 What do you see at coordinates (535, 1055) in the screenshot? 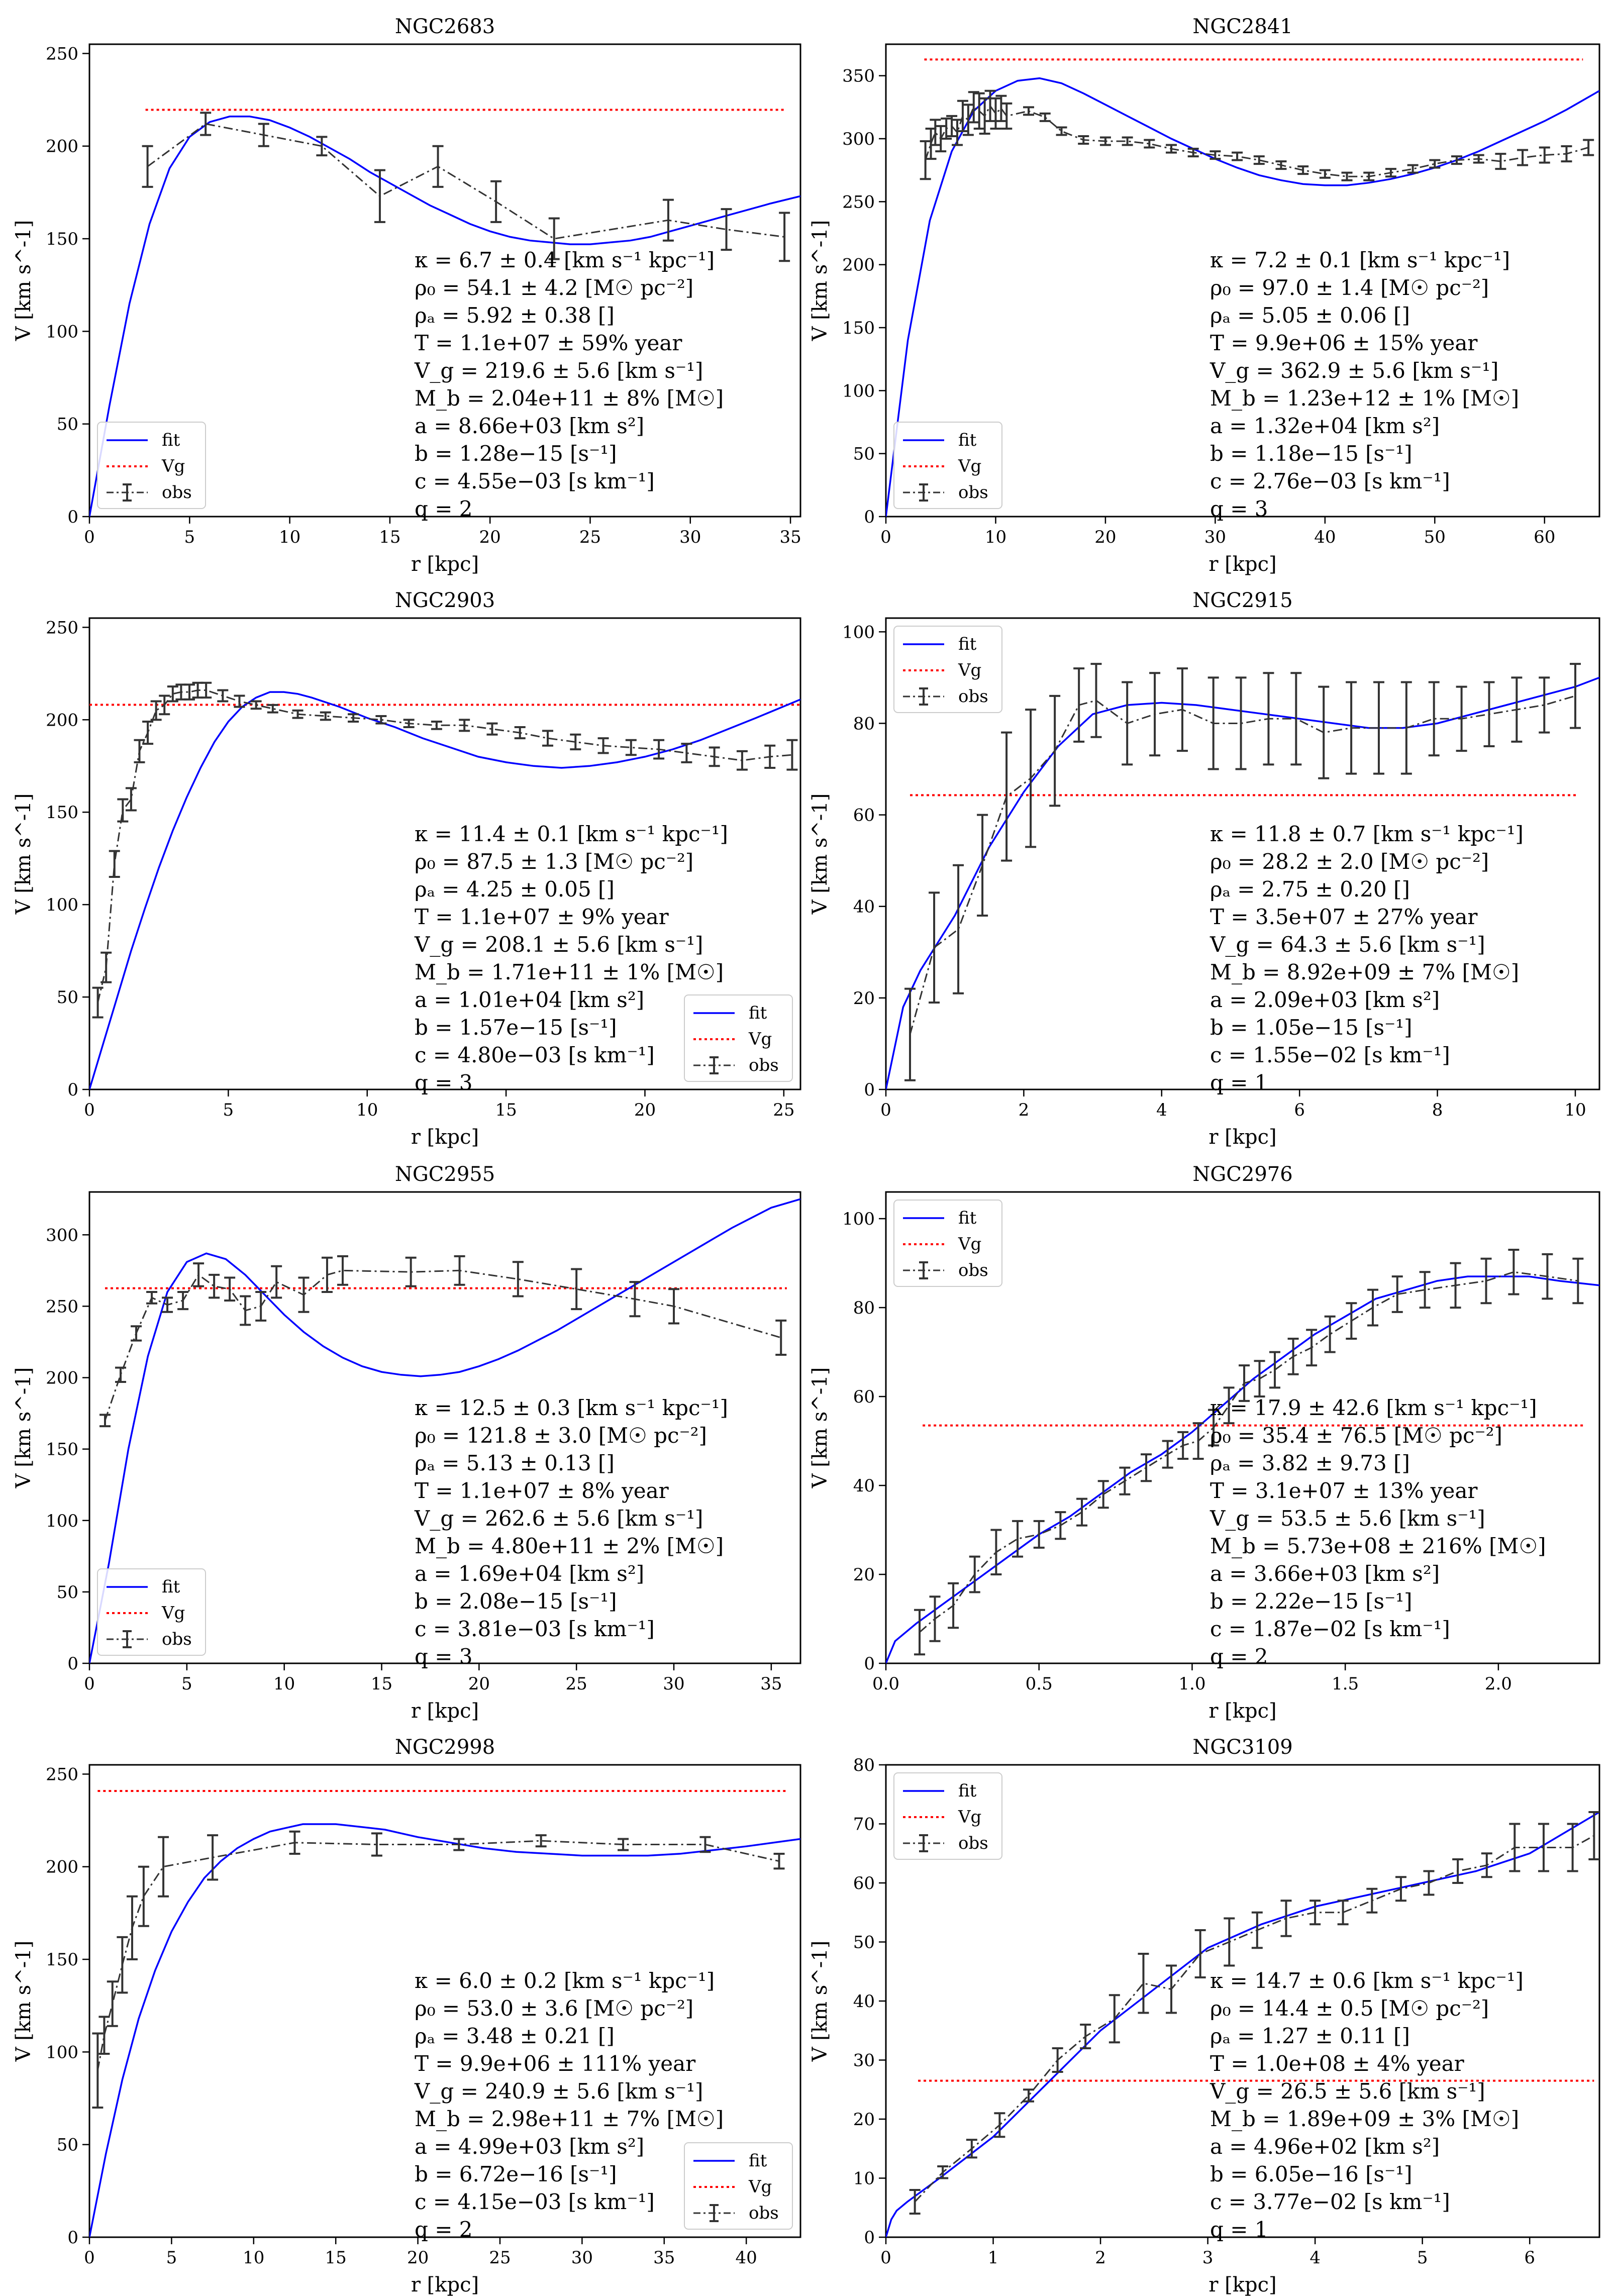
I see `parameter-line: c = 4.80e−03 [s km⁻¹]` at bounding box center [535, 1055].